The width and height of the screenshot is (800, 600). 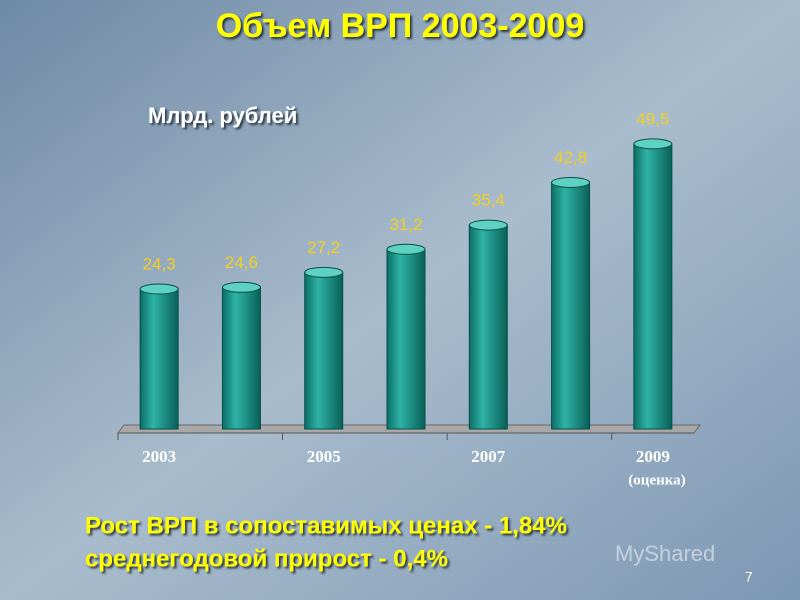 I want to click on x-tick-label: 2005, so click(x=324, y=456).